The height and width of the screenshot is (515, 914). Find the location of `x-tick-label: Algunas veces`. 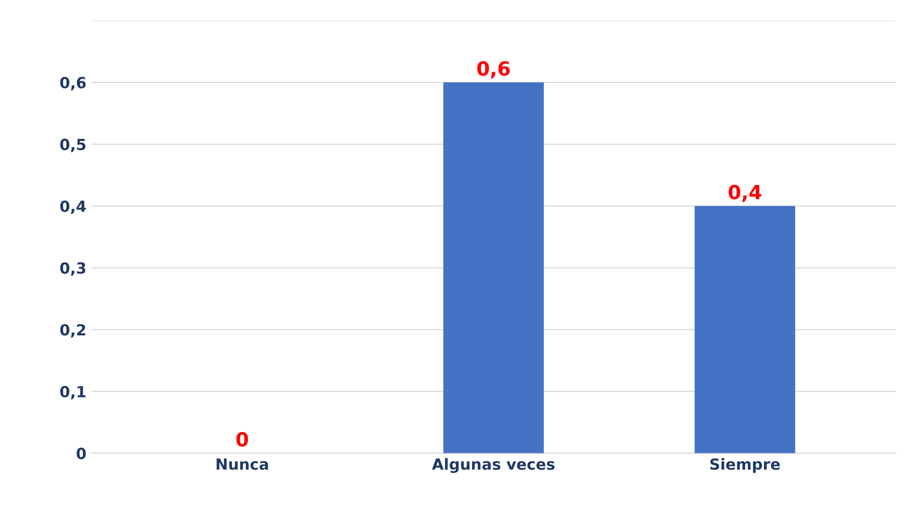

x-tick-label: Algunas veces is located at coordinates (493, 465).